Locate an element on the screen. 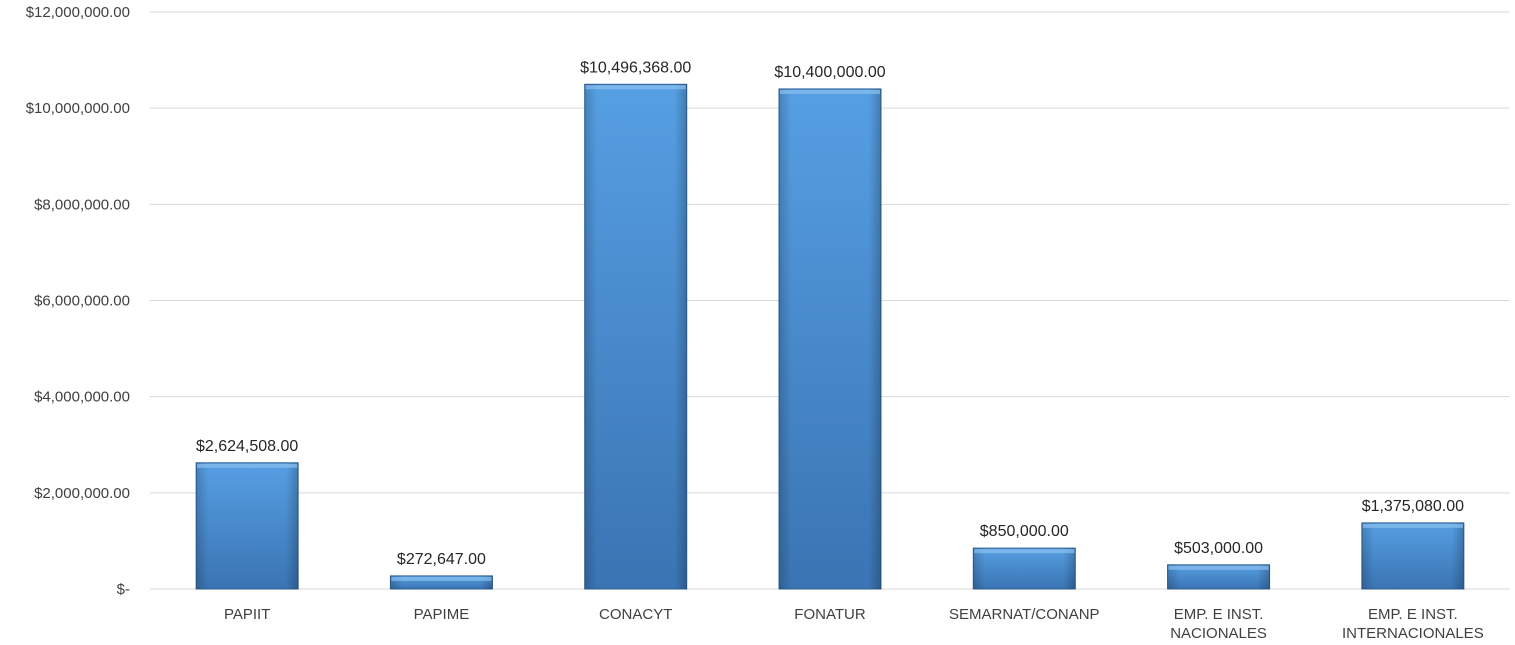 The width and height of the screenshot is (1515, 645). y-tick-label: $- is located at coordinates (123, 589).